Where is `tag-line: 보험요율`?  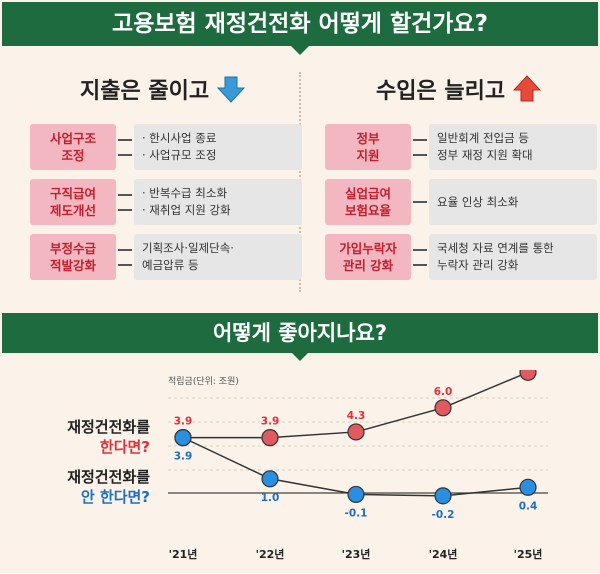 tag-line: 보험요율 is located at coordinates (367, 210).